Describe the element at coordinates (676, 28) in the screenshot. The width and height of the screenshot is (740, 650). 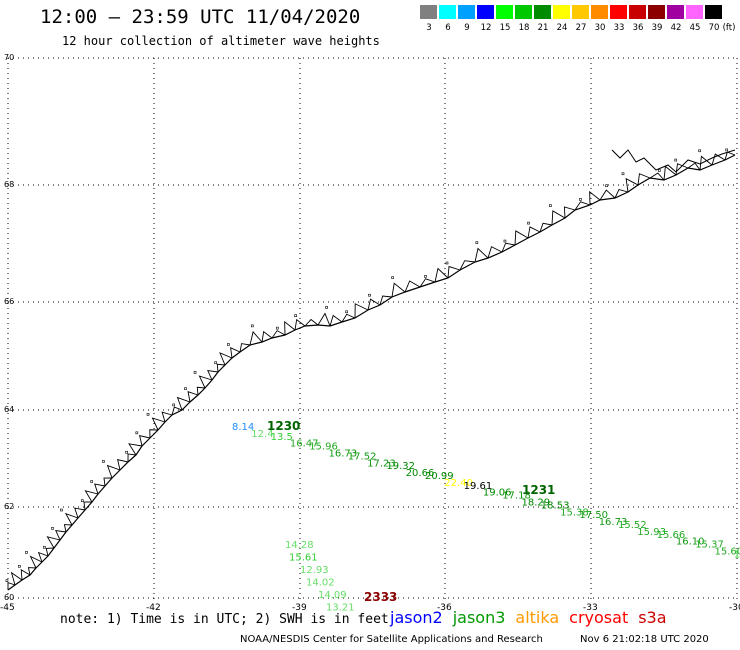
I see `colorbar-label: 42` at that location.